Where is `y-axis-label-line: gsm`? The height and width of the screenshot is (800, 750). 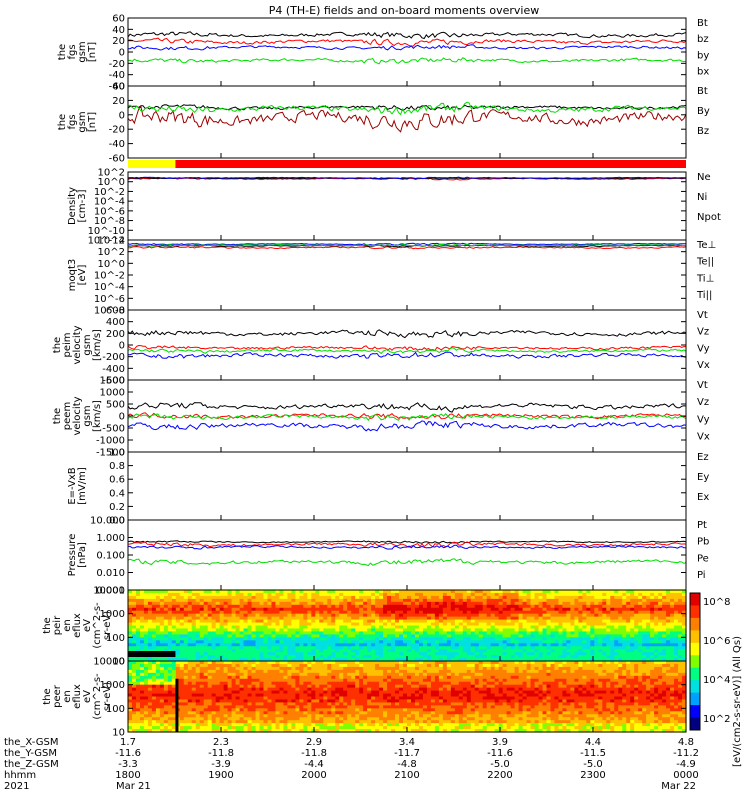 y-axis-label-line: gsm is located at coordinates (87, 415).